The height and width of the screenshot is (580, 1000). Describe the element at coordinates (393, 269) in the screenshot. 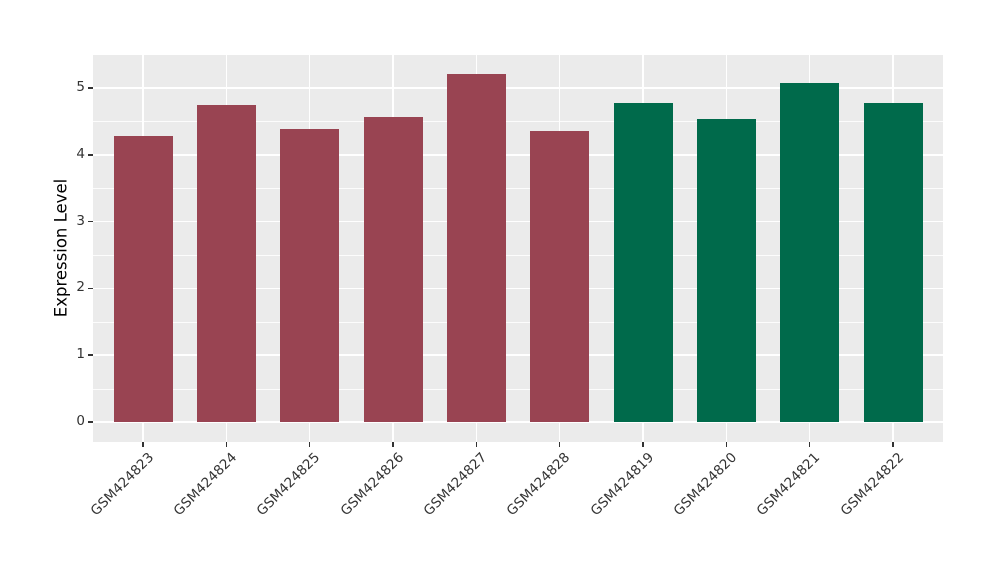

I see `bar-GSM424826` at that location.